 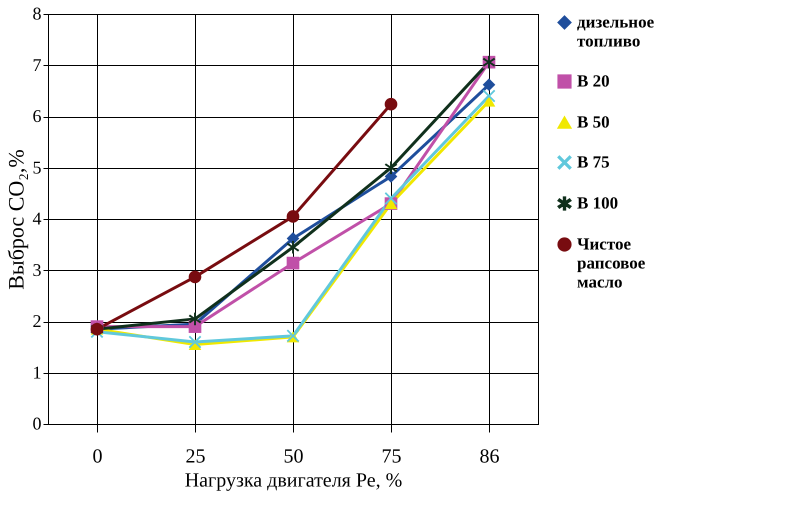 I want to click on y-tick-label: 1, so click(x=37, y=372).